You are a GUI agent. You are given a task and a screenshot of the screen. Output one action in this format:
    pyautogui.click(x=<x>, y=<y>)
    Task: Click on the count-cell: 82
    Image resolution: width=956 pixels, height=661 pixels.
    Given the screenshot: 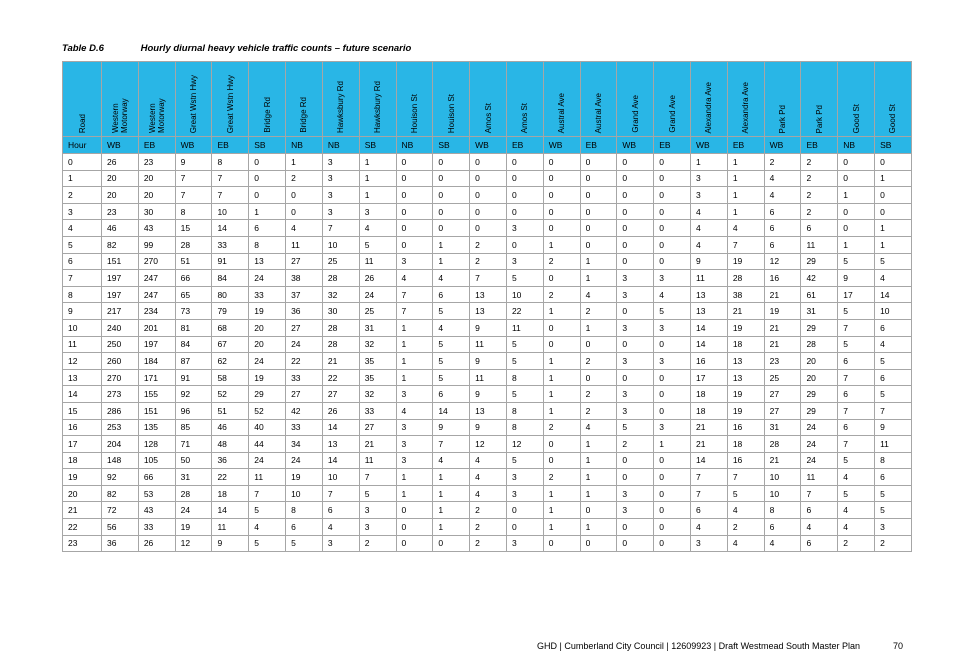 What is the action you would take?
    pyautogui.click(x=120, y=493)
    